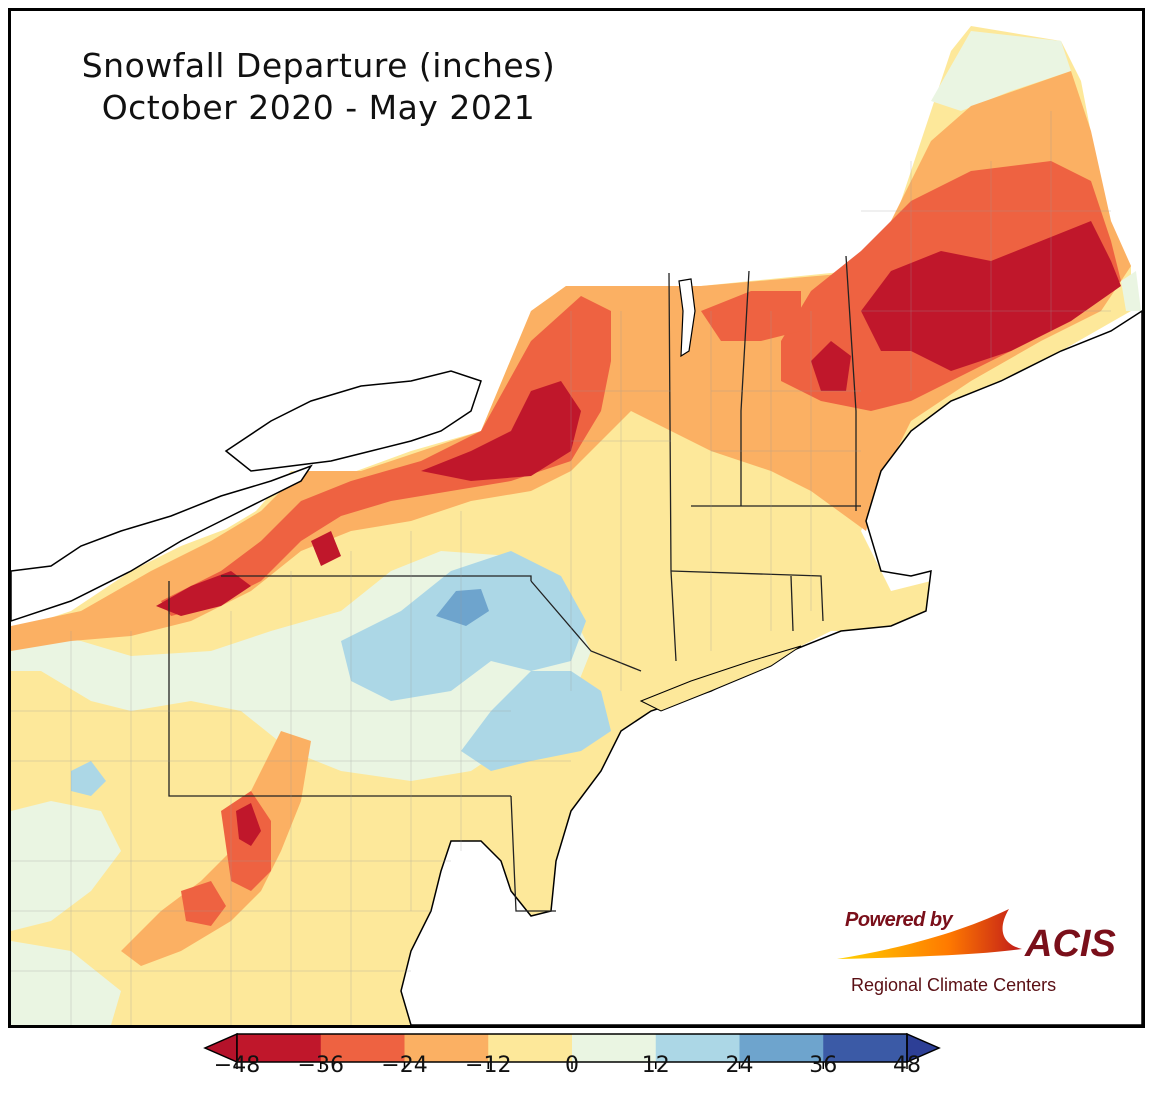 The image size is (1153, 1112). I want to click on colorbar, so click(572, 1050).